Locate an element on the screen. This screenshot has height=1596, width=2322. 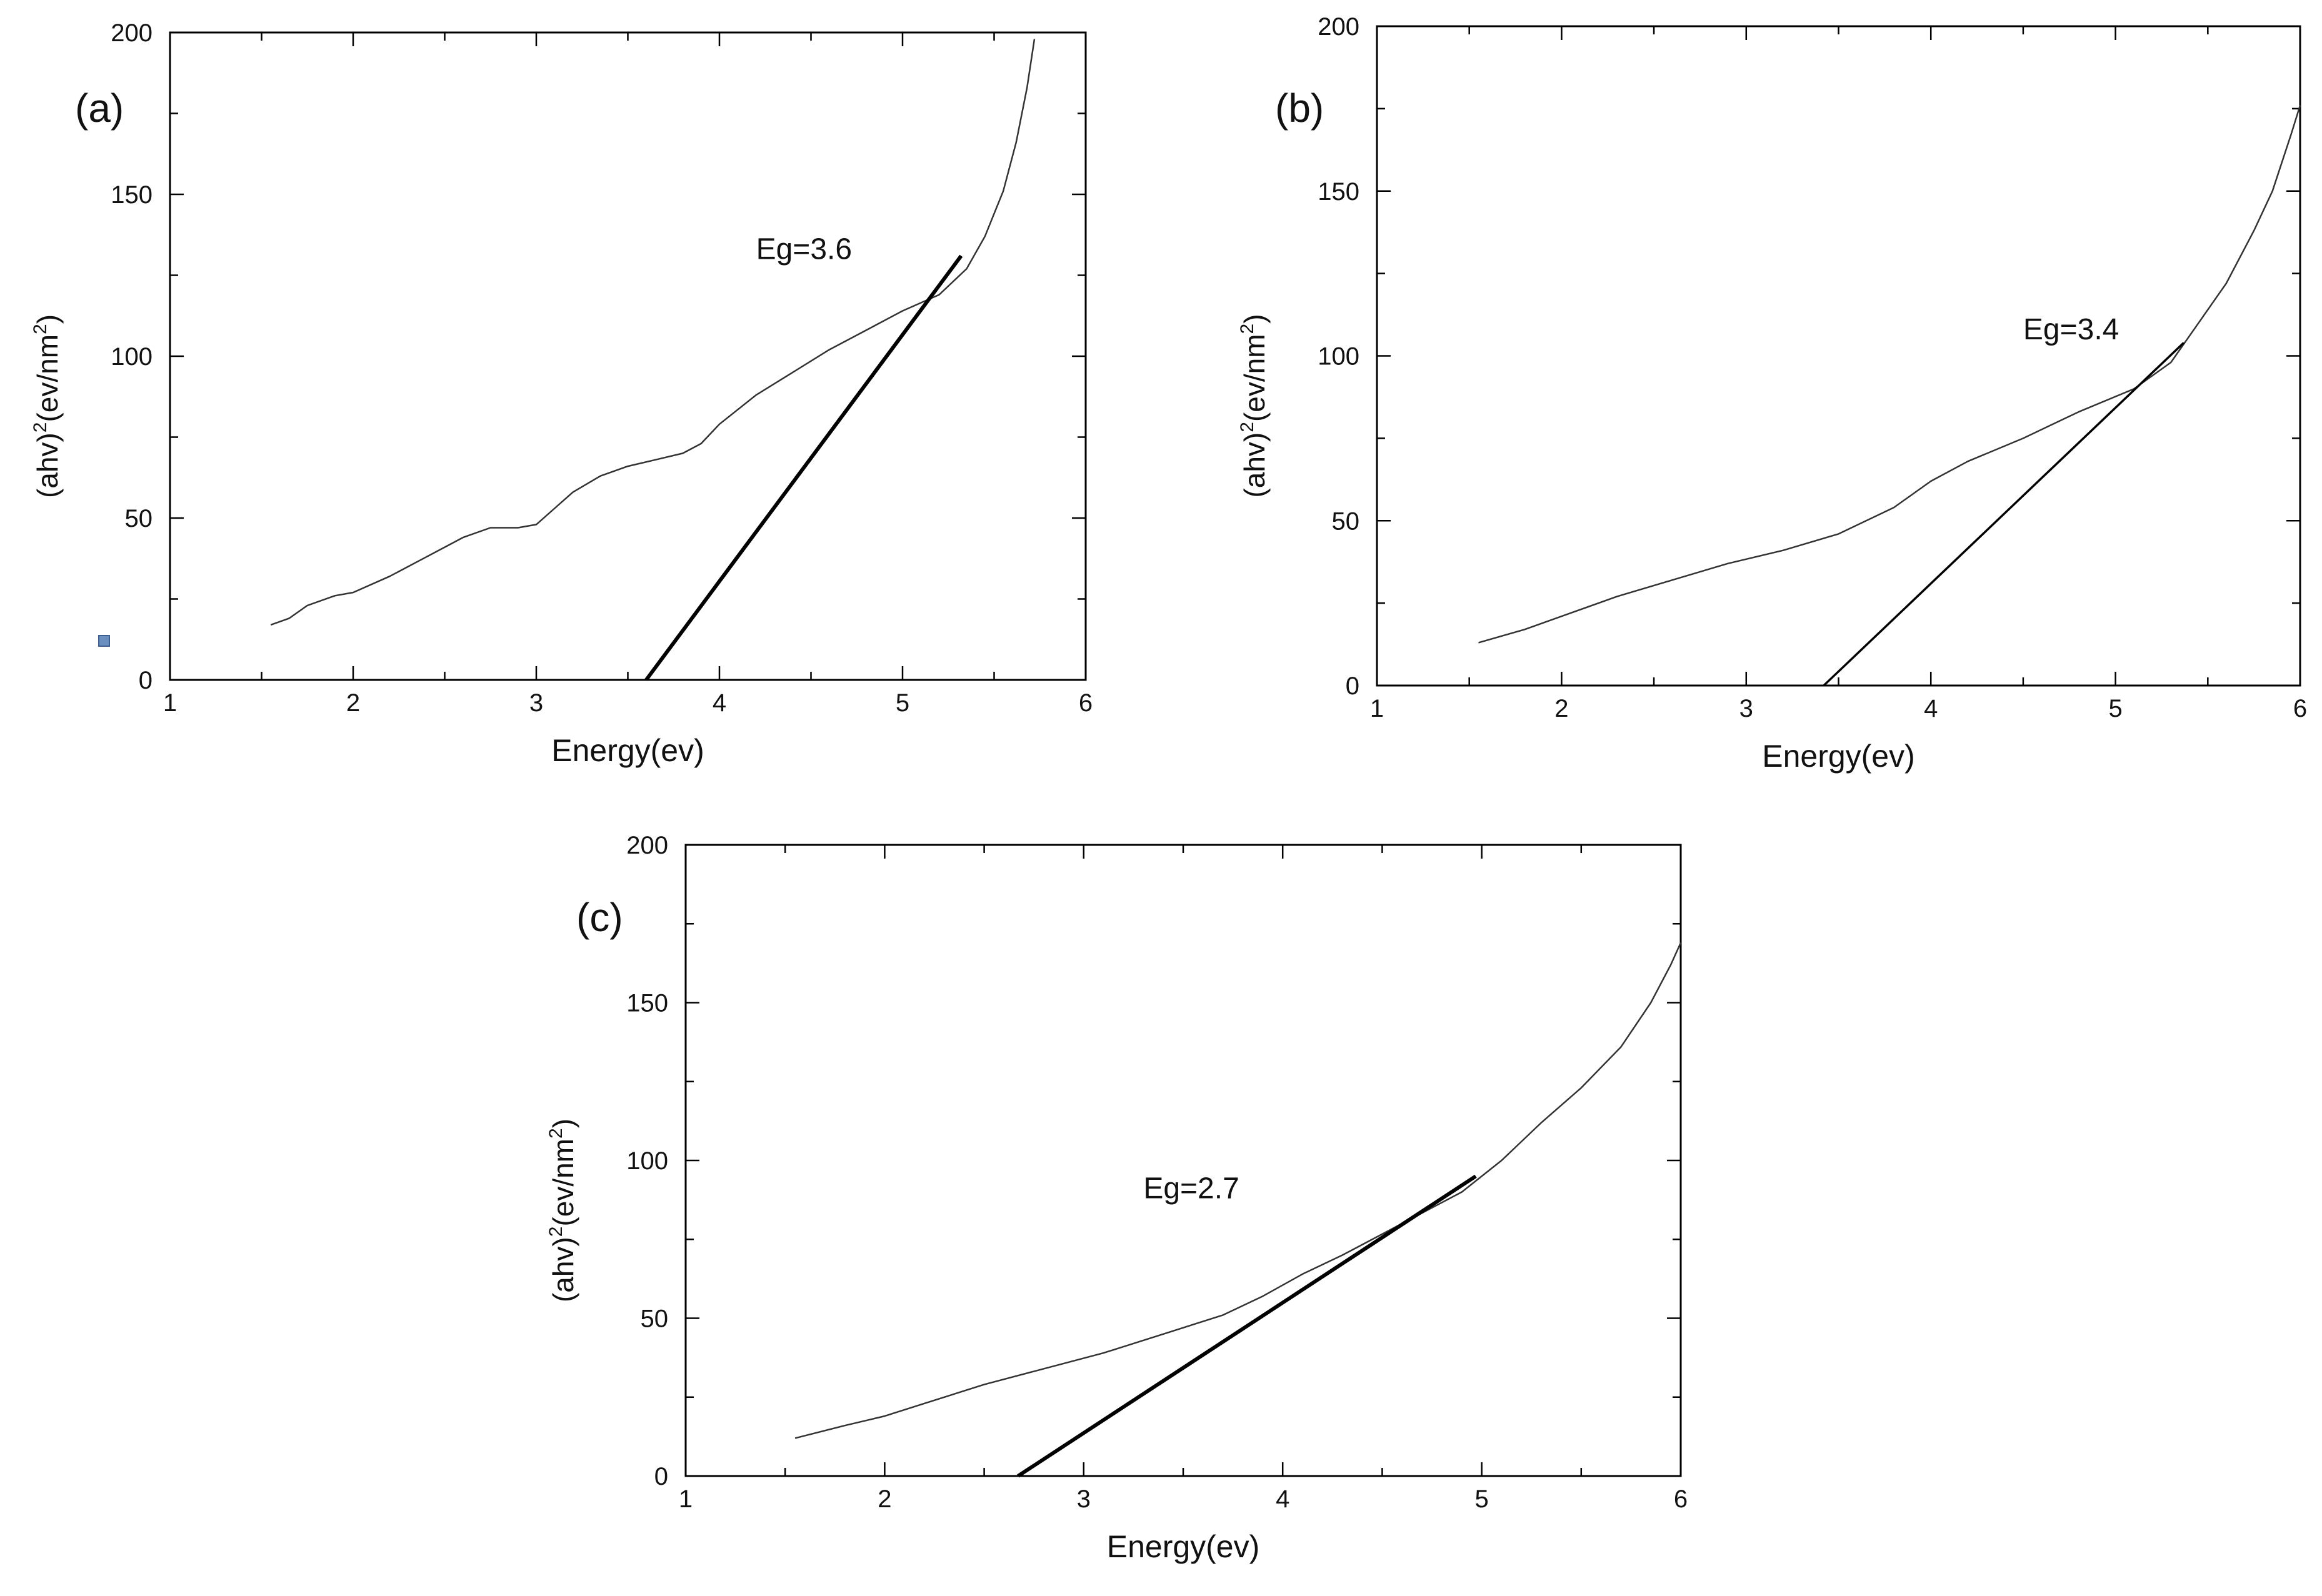
chart-c-x-tick-label: 5 is located at coordinates (1481, 1499).